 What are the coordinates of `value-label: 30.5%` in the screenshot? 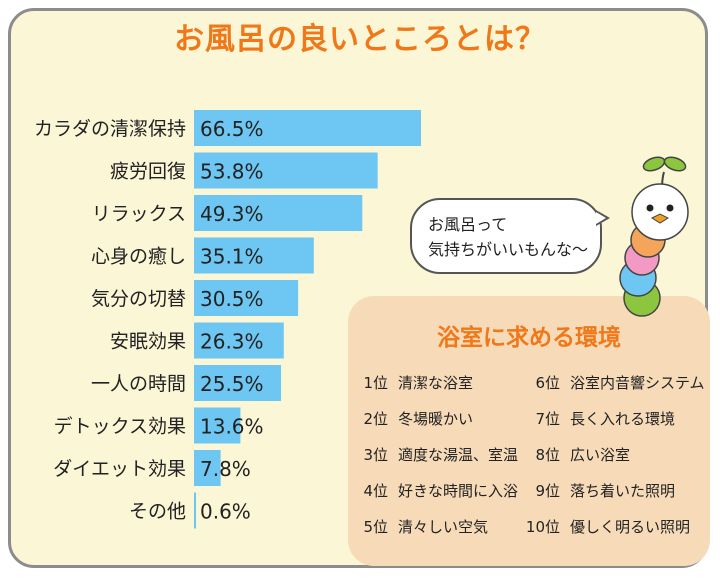 It's located at (232, 299).